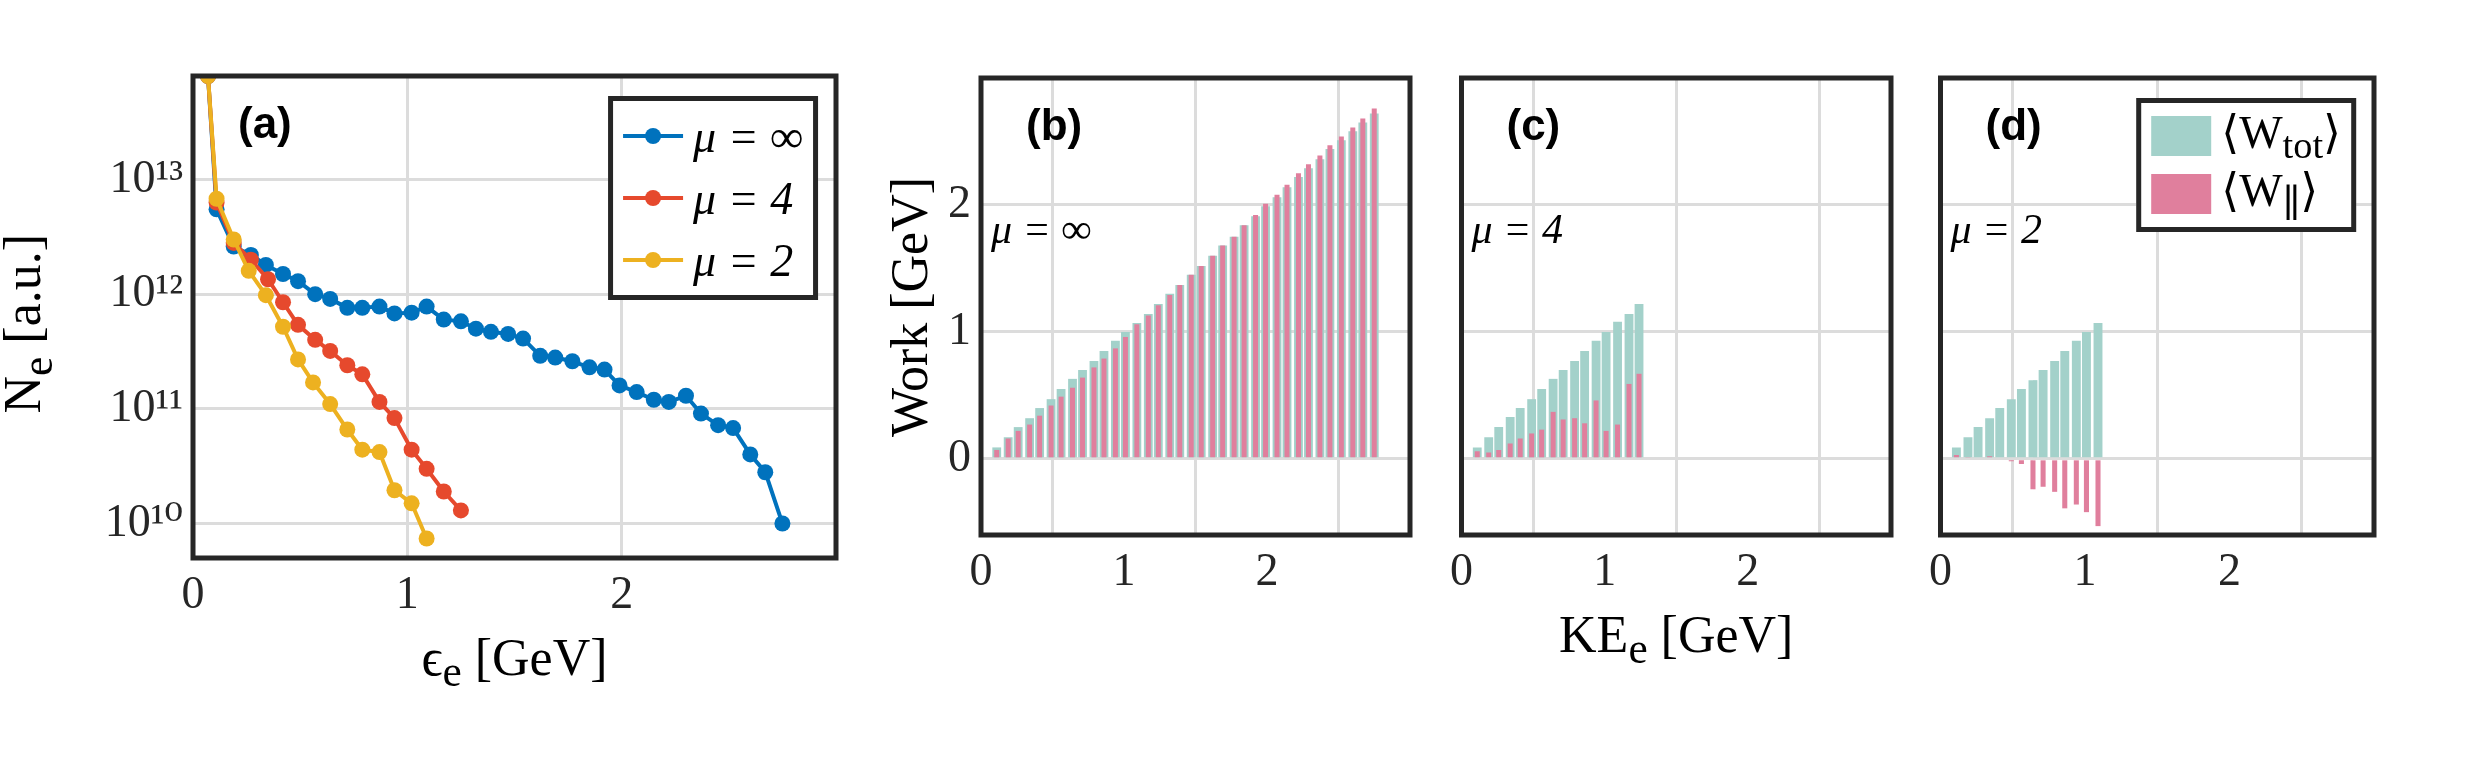  Describe the element at coordinates (1995, 229) in the screenshot. I see `annotation: μ = 2` at that location.